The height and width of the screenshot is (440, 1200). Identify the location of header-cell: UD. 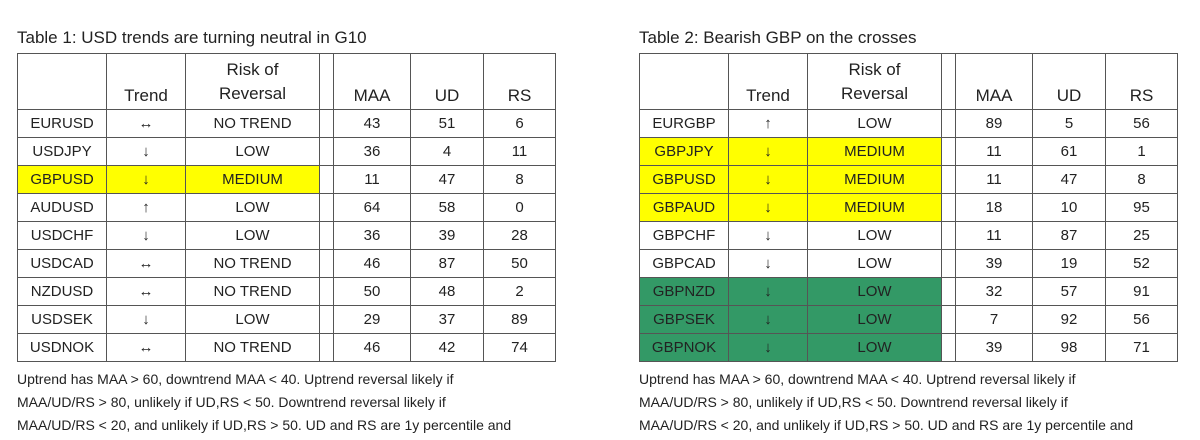
(447, 81).